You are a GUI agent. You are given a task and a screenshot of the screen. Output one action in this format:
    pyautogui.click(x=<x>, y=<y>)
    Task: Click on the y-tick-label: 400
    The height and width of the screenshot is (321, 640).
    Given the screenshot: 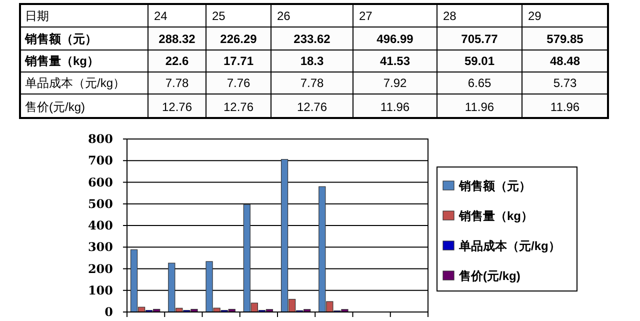 What is the action you would take?
    pyautogui.click(x=100, y=225)
    